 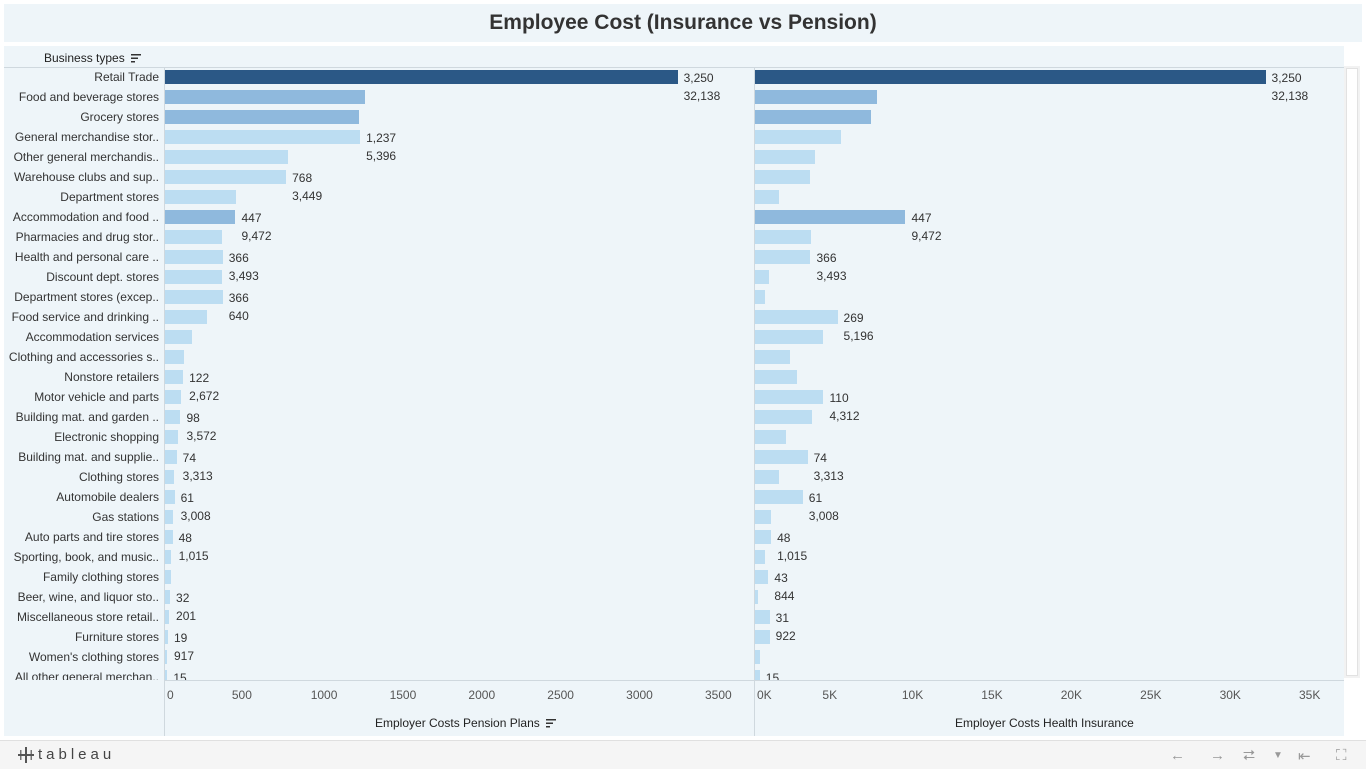 What do you see at coordinates (86, 675) in the screenshot?
I see `category-label: All other general merchan..` at bounding box center [86, 675].